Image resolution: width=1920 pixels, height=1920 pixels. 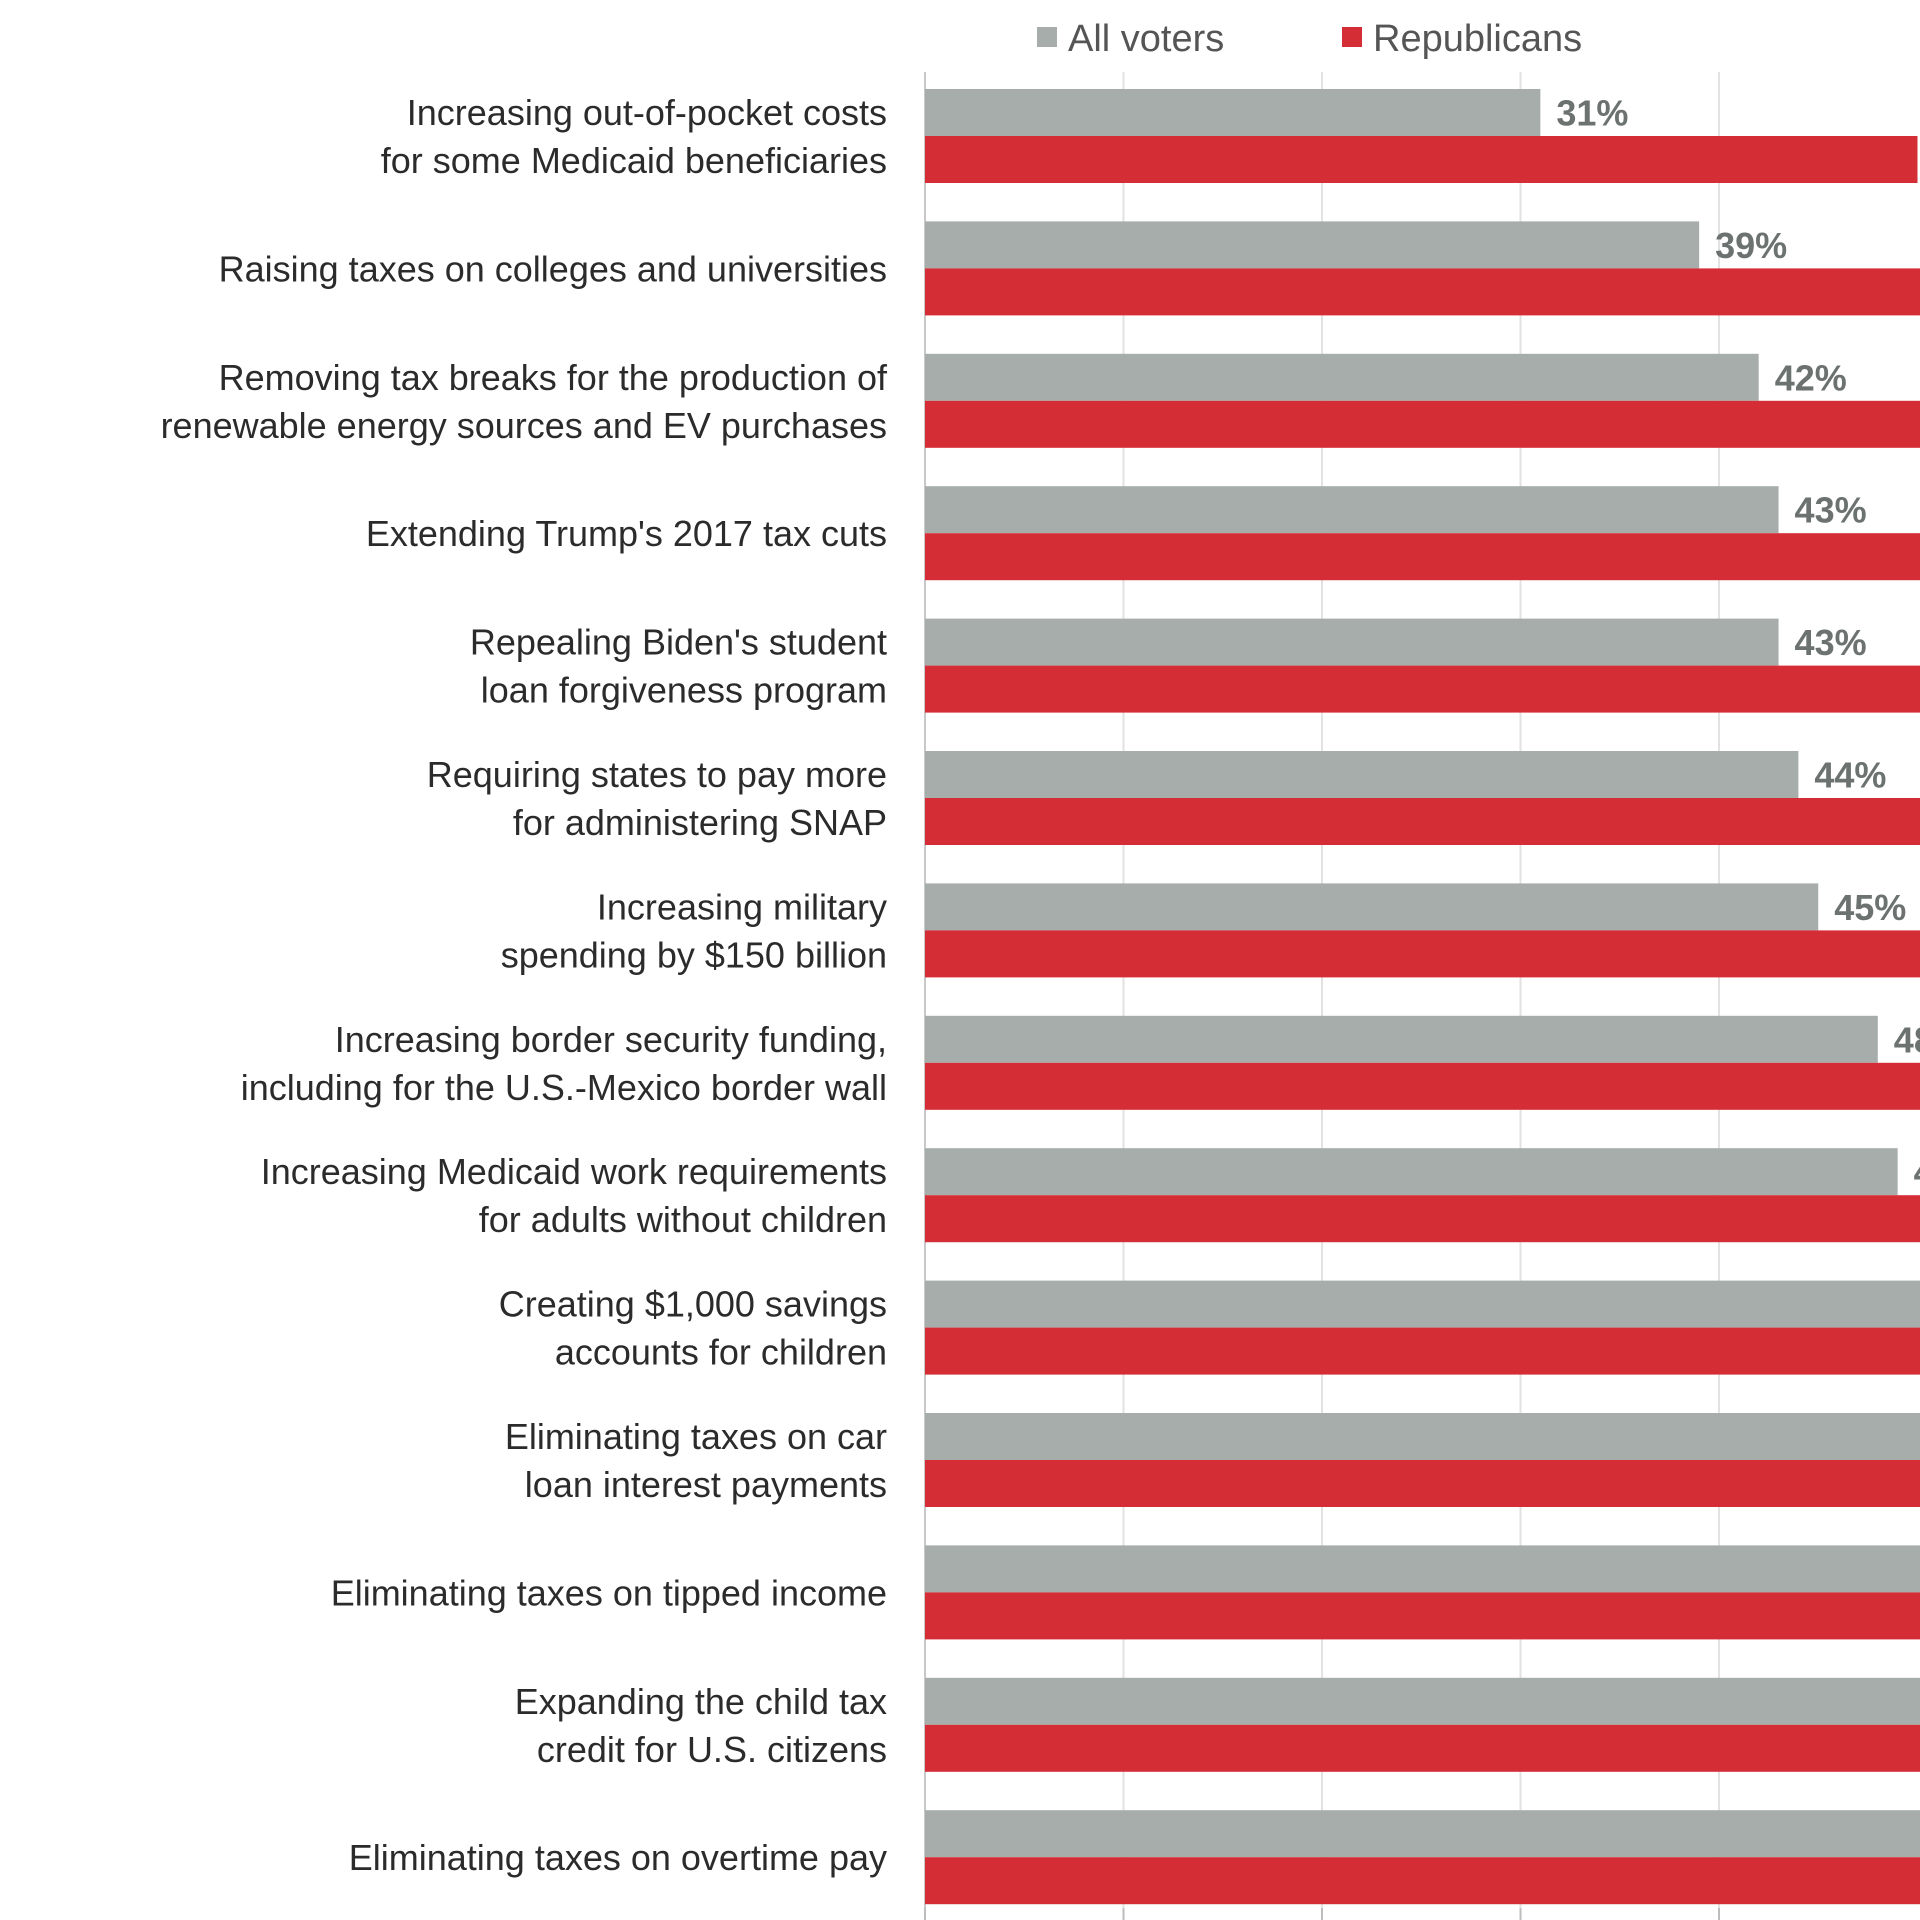 What do you see at coordinates (701, 1701) in the screenshot?
I see `category-label: Expanding the child tax` at bounding box center [701, 1701].